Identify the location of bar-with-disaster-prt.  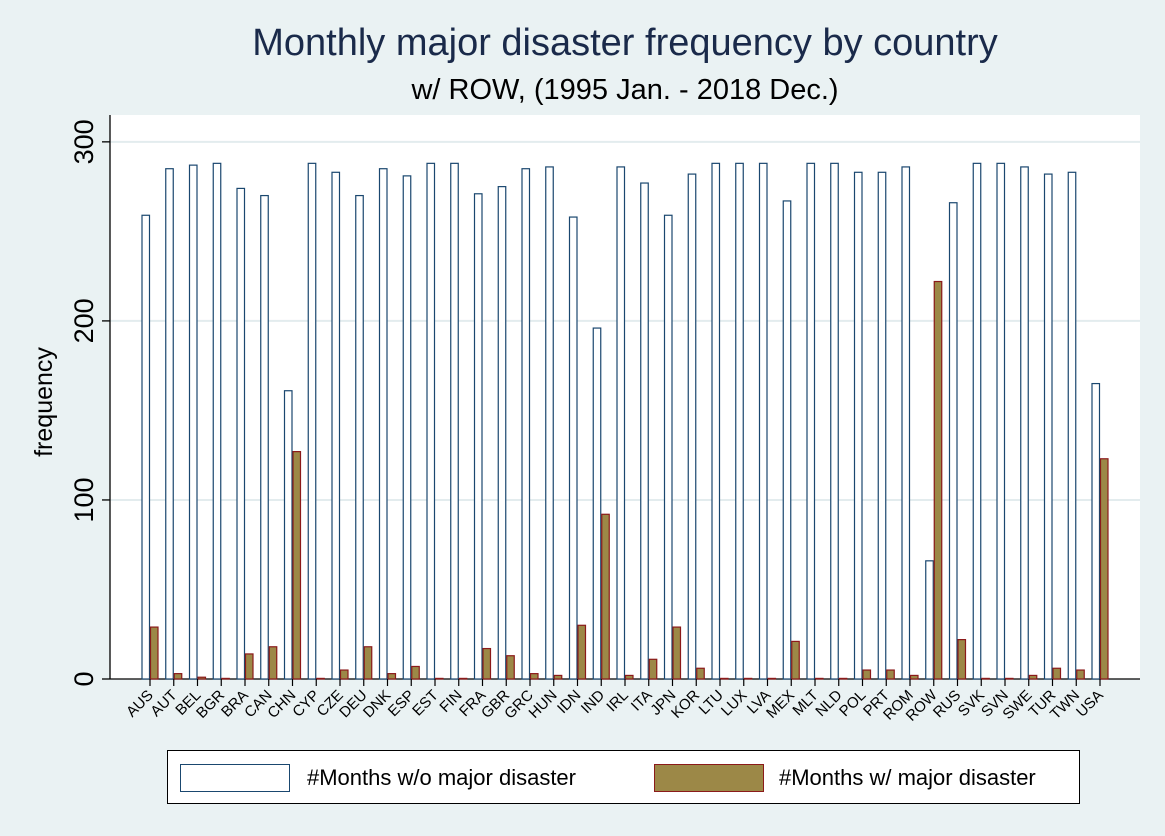
(890, 674).